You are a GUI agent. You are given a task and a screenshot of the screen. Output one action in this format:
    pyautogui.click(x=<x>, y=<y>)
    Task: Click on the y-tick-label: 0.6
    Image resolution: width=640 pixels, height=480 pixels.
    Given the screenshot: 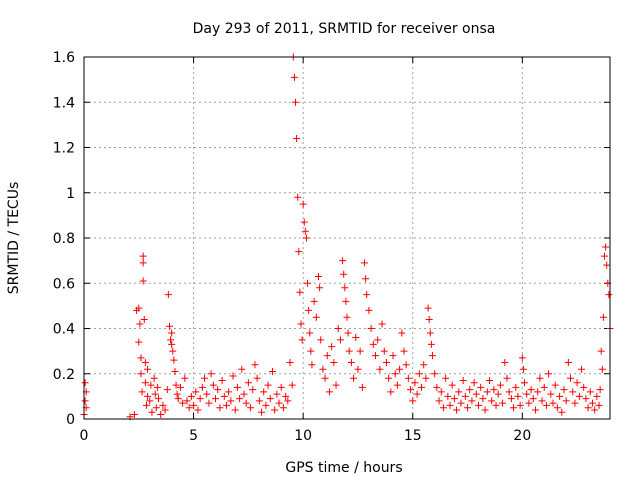 What is the action you would take?
    pyautogui.click(x=64, y=284)
    